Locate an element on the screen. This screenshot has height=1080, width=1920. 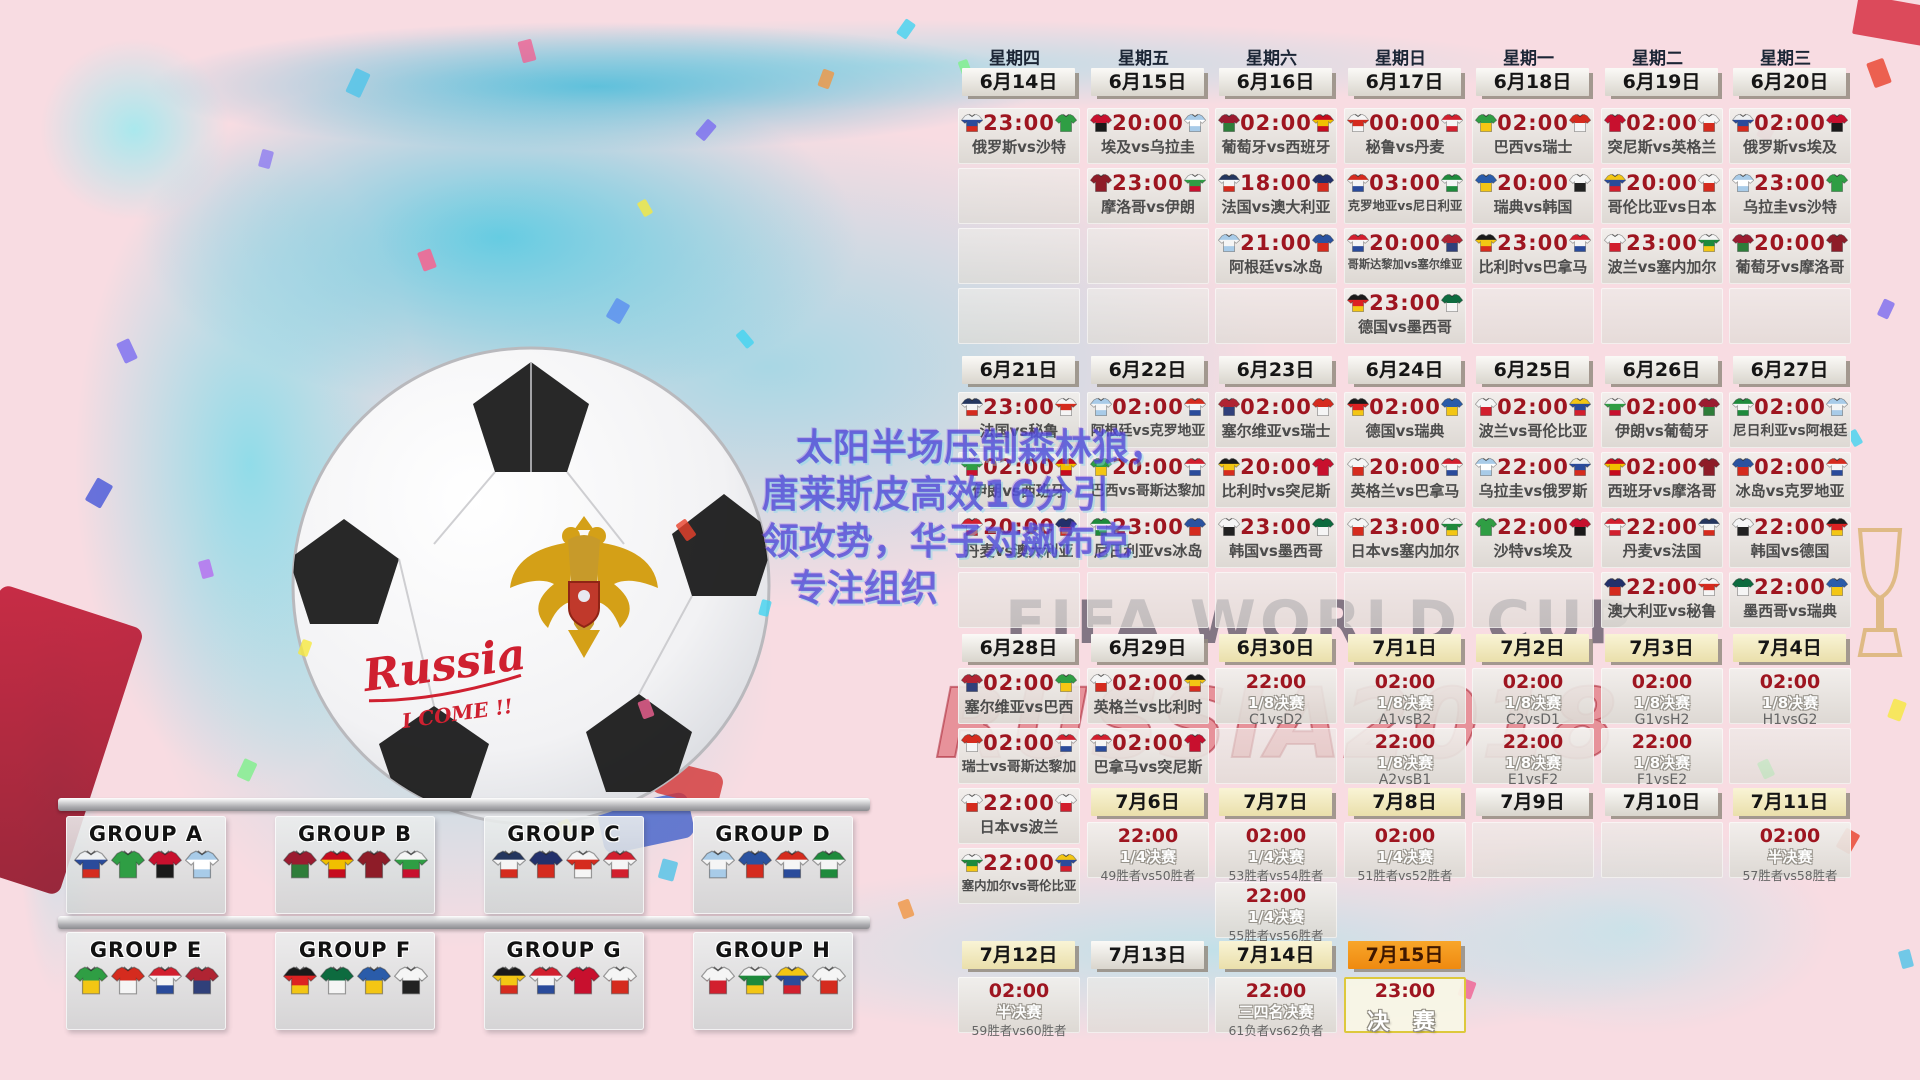
group-name: GROUP G is located at coordinates (564, 950).